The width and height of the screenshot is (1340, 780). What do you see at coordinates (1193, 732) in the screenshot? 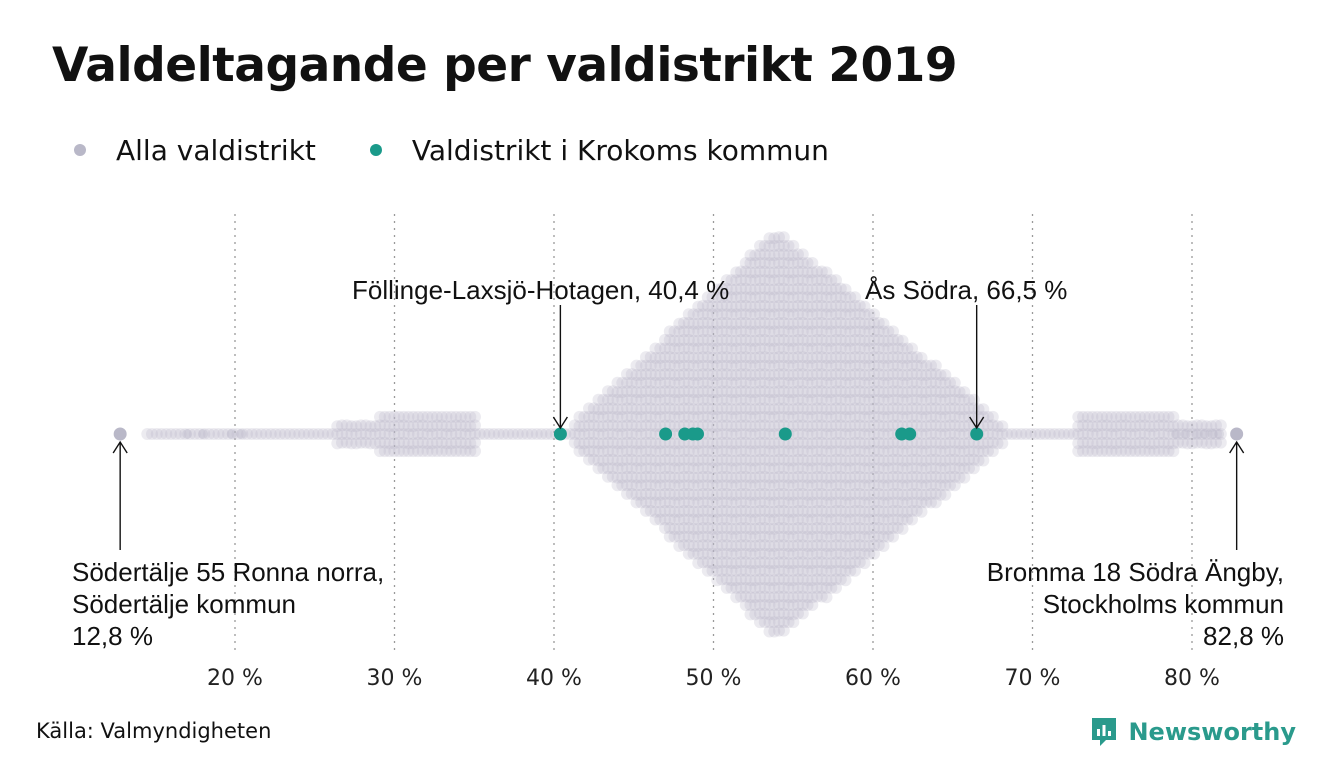
I see `brand: Newsworthy` at bounding box center [1193, 732].